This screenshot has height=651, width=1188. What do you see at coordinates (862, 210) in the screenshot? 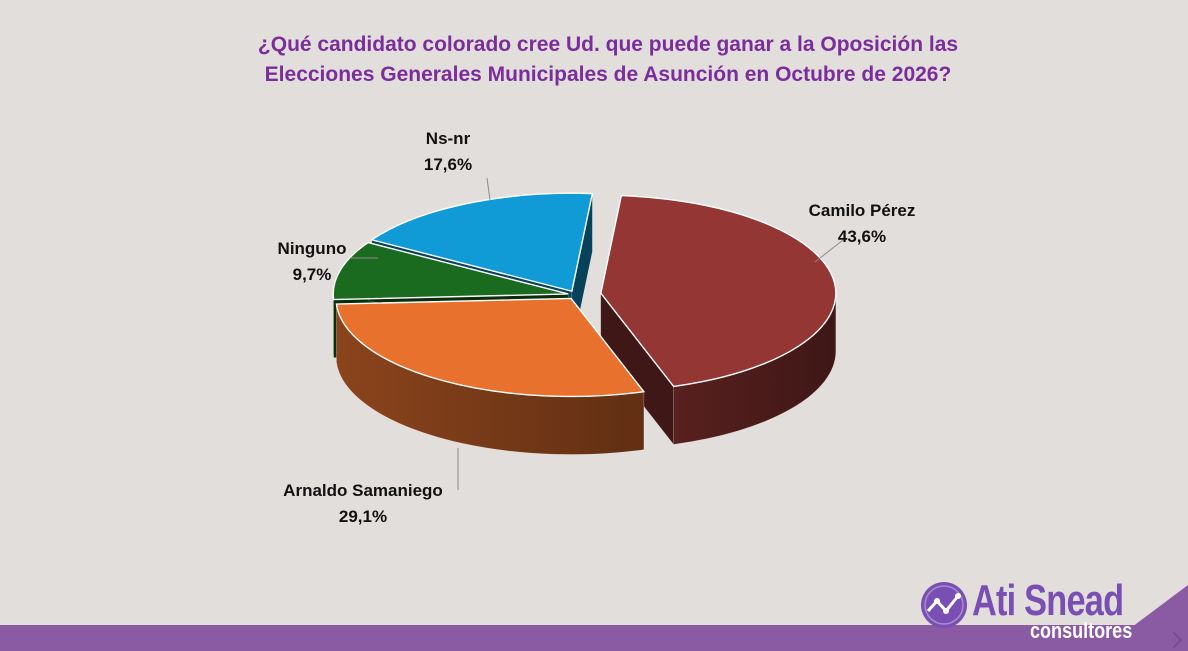
I see `slice-name: Camilo Pérez` at bounding box center [862, 210].